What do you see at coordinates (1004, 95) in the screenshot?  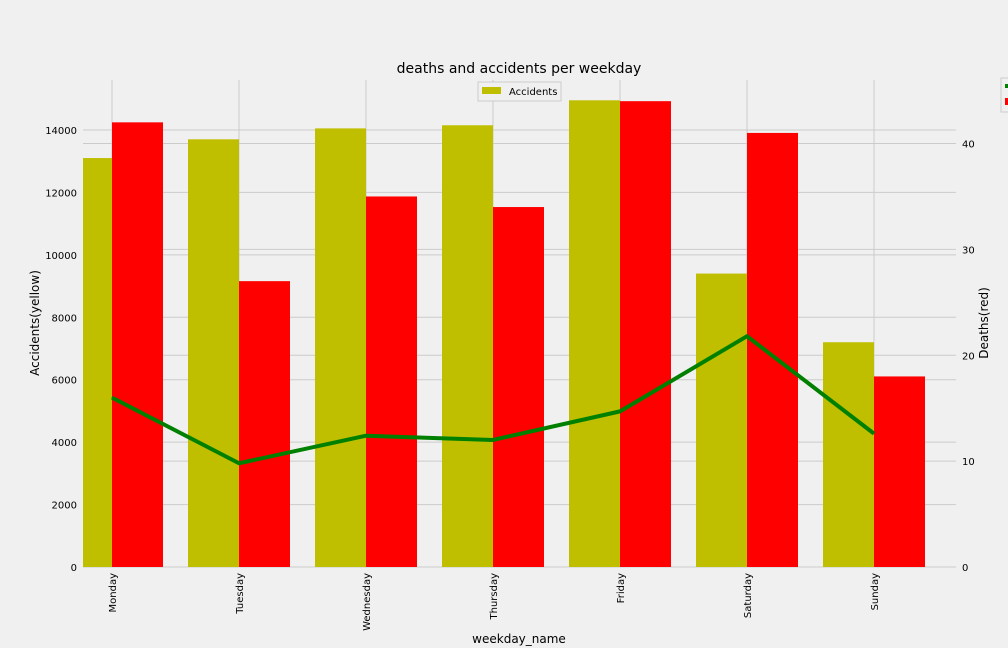 I see `legend-right` at bounding box center [1004, 95].